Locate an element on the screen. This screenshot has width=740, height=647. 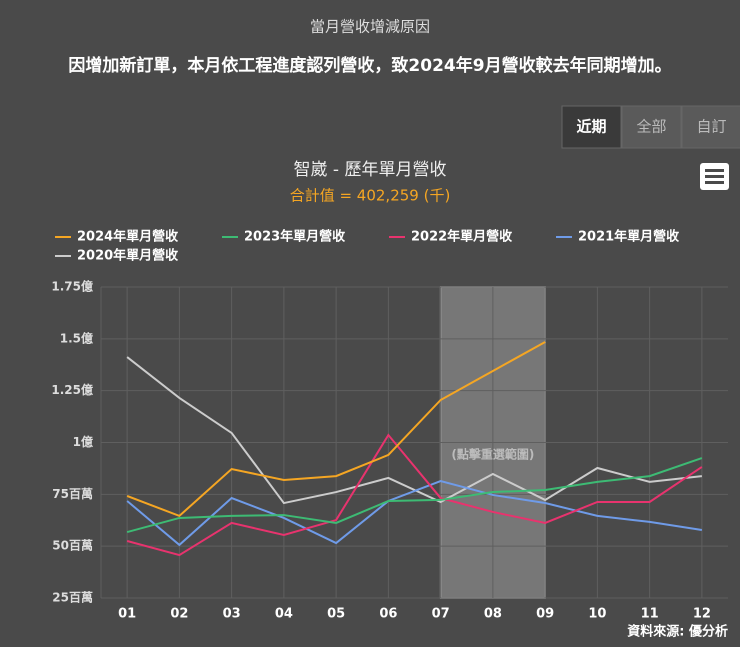
y-tick-label: 25百萬 is located at coordinates (72, 597).